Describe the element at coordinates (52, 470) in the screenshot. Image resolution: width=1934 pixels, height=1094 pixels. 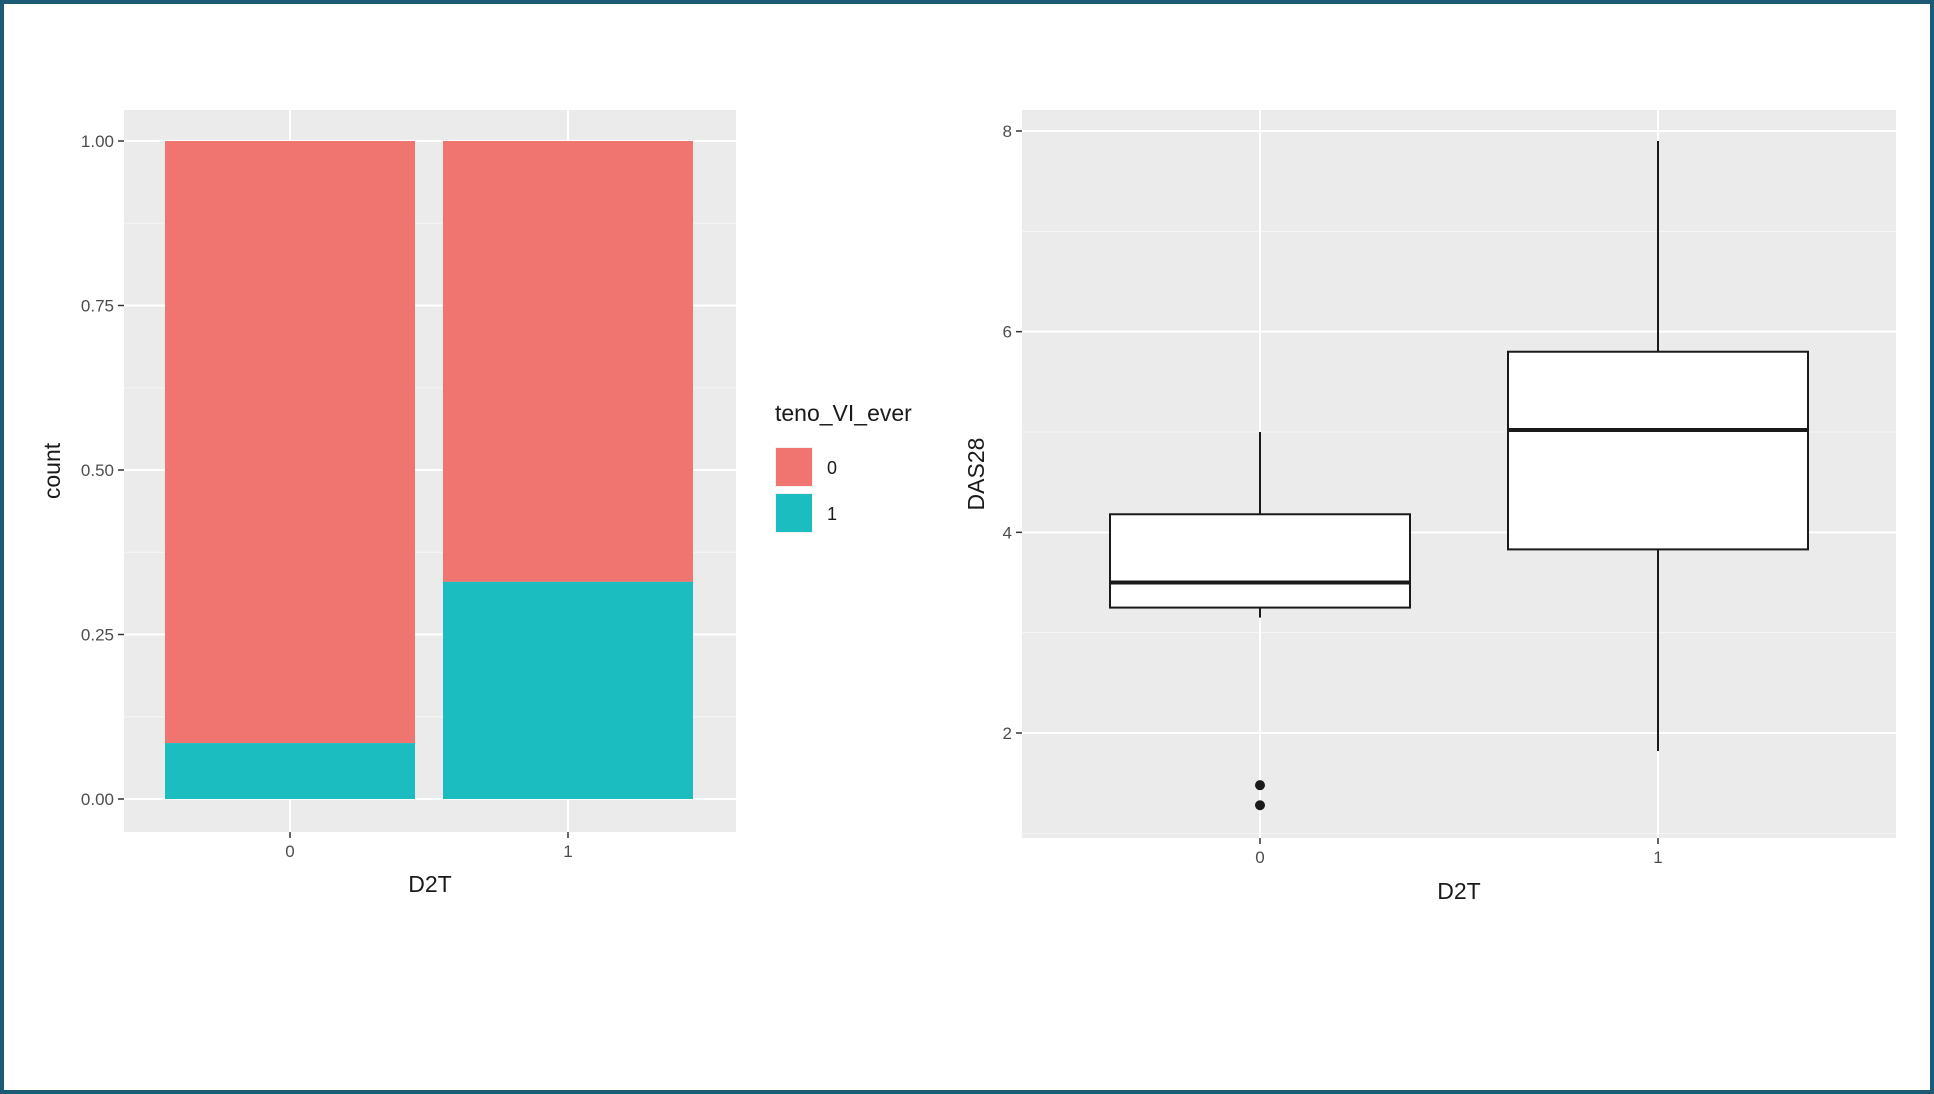
I see `y-axis-title: count` at that location.